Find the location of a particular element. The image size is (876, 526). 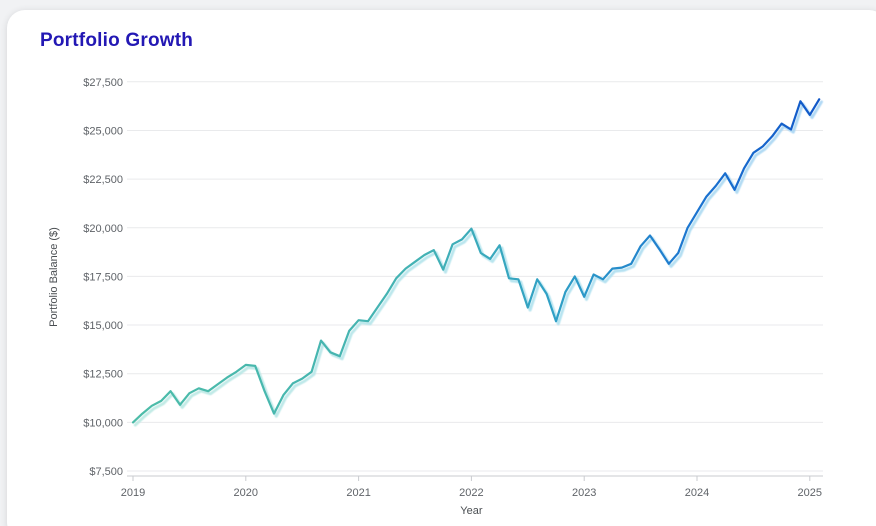

y-tick-label: $27,500 is located at coordinates (103, 83).